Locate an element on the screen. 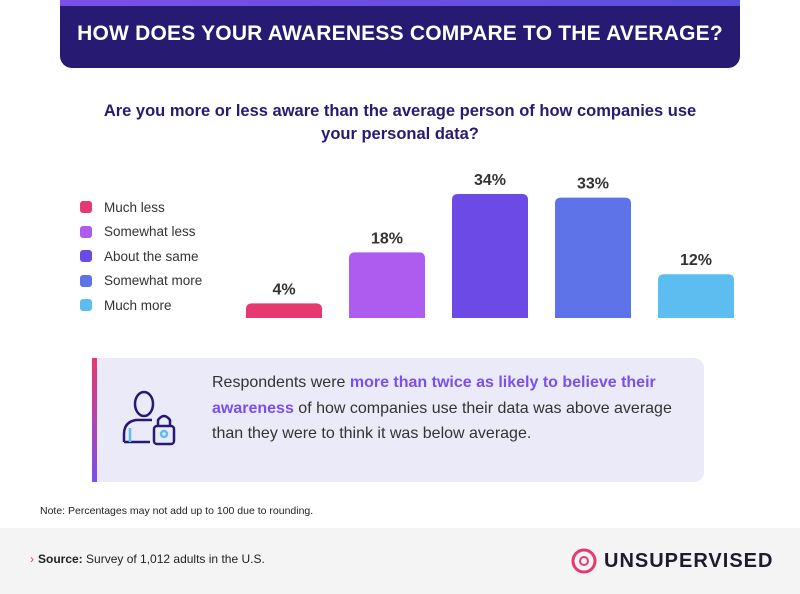 This screenshot has height=594, width=800. source-label: Source: is located at coordinates (60, 559).